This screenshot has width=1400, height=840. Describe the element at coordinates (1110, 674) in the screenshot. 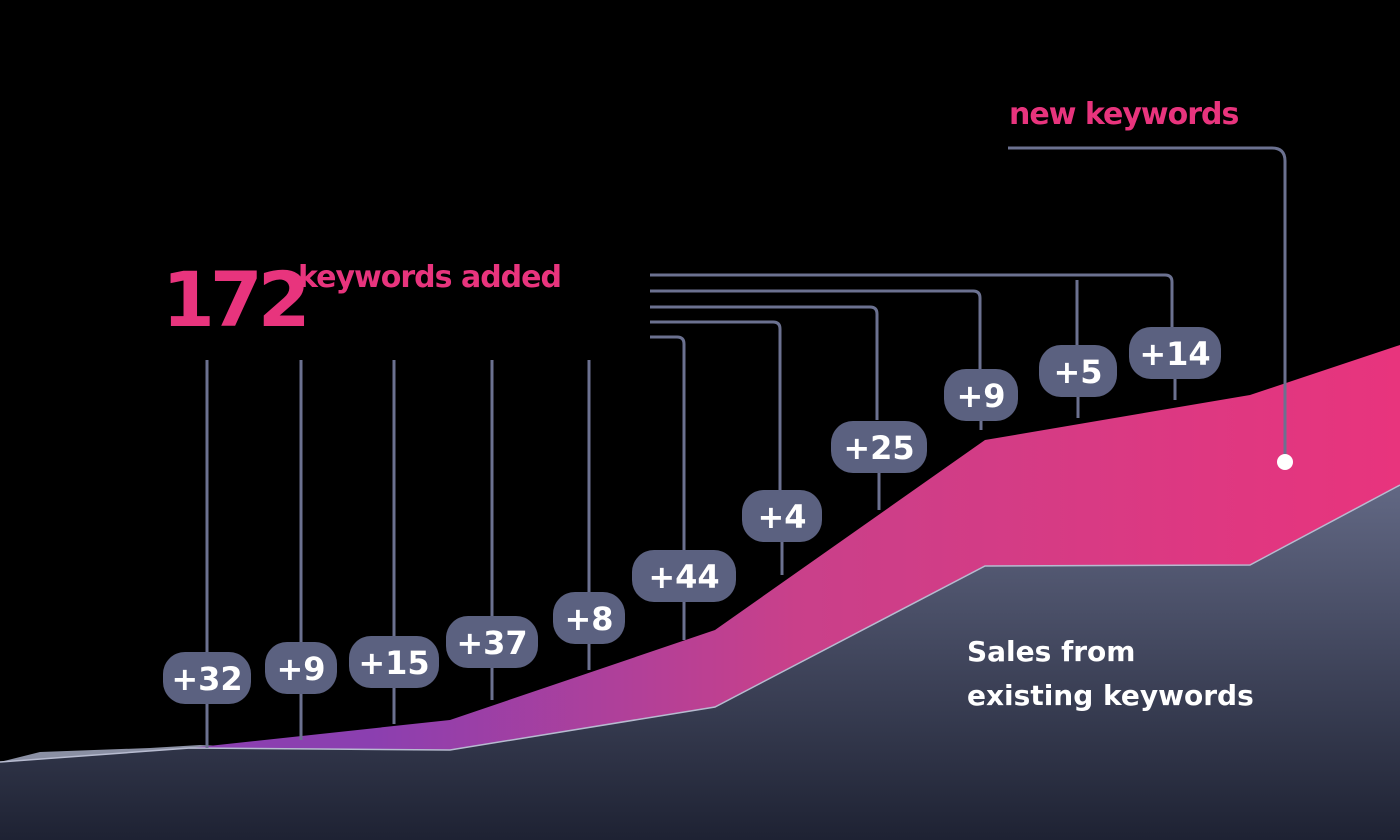

I see `existing-keywords-label: Sales from existing keywords` at that location.